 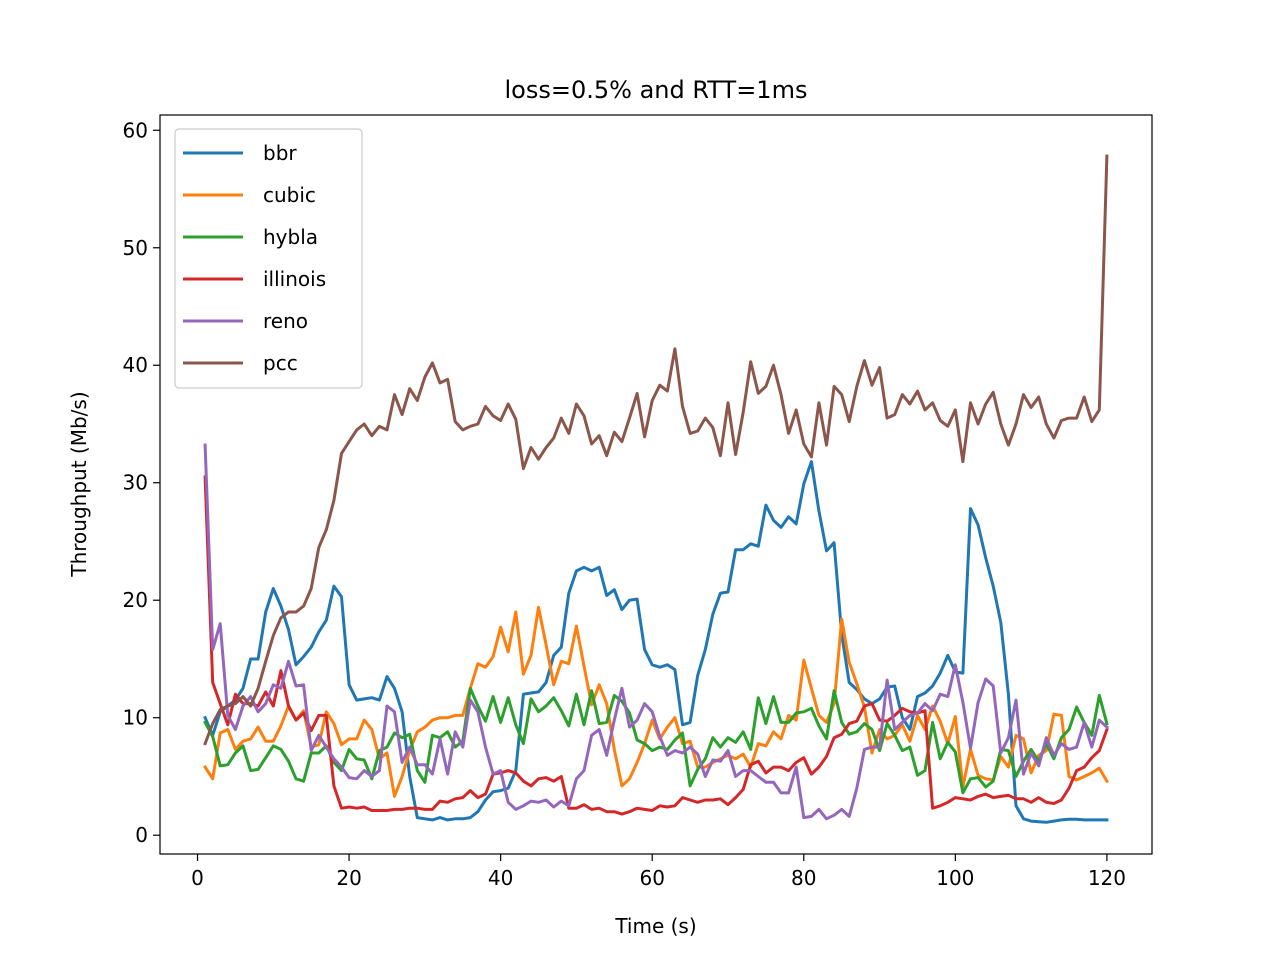 What do you see at coordinates (289, 195) in the screenshot?
I see `legend-label-cubic: cubic` at bounding box center [289, 195].